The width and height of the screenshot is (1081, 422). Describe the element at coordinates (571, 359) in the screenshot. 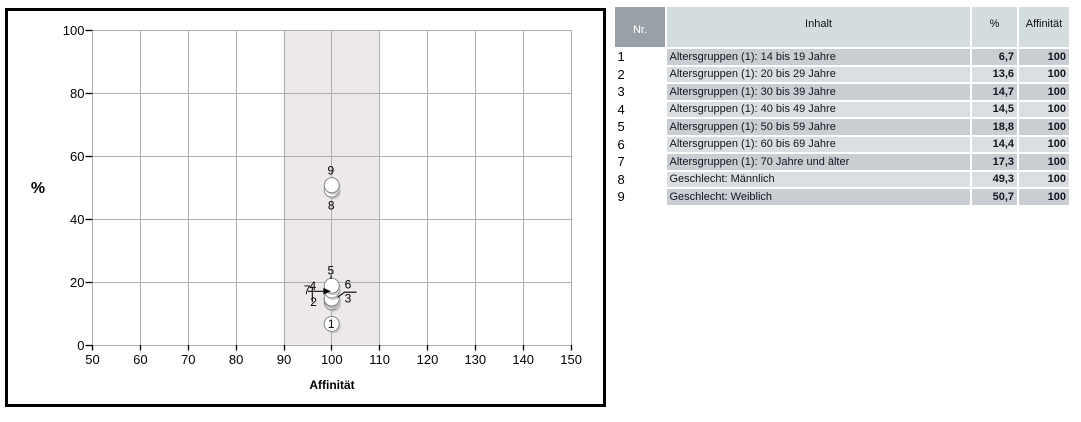

I see `svg-text: 150` at that location.